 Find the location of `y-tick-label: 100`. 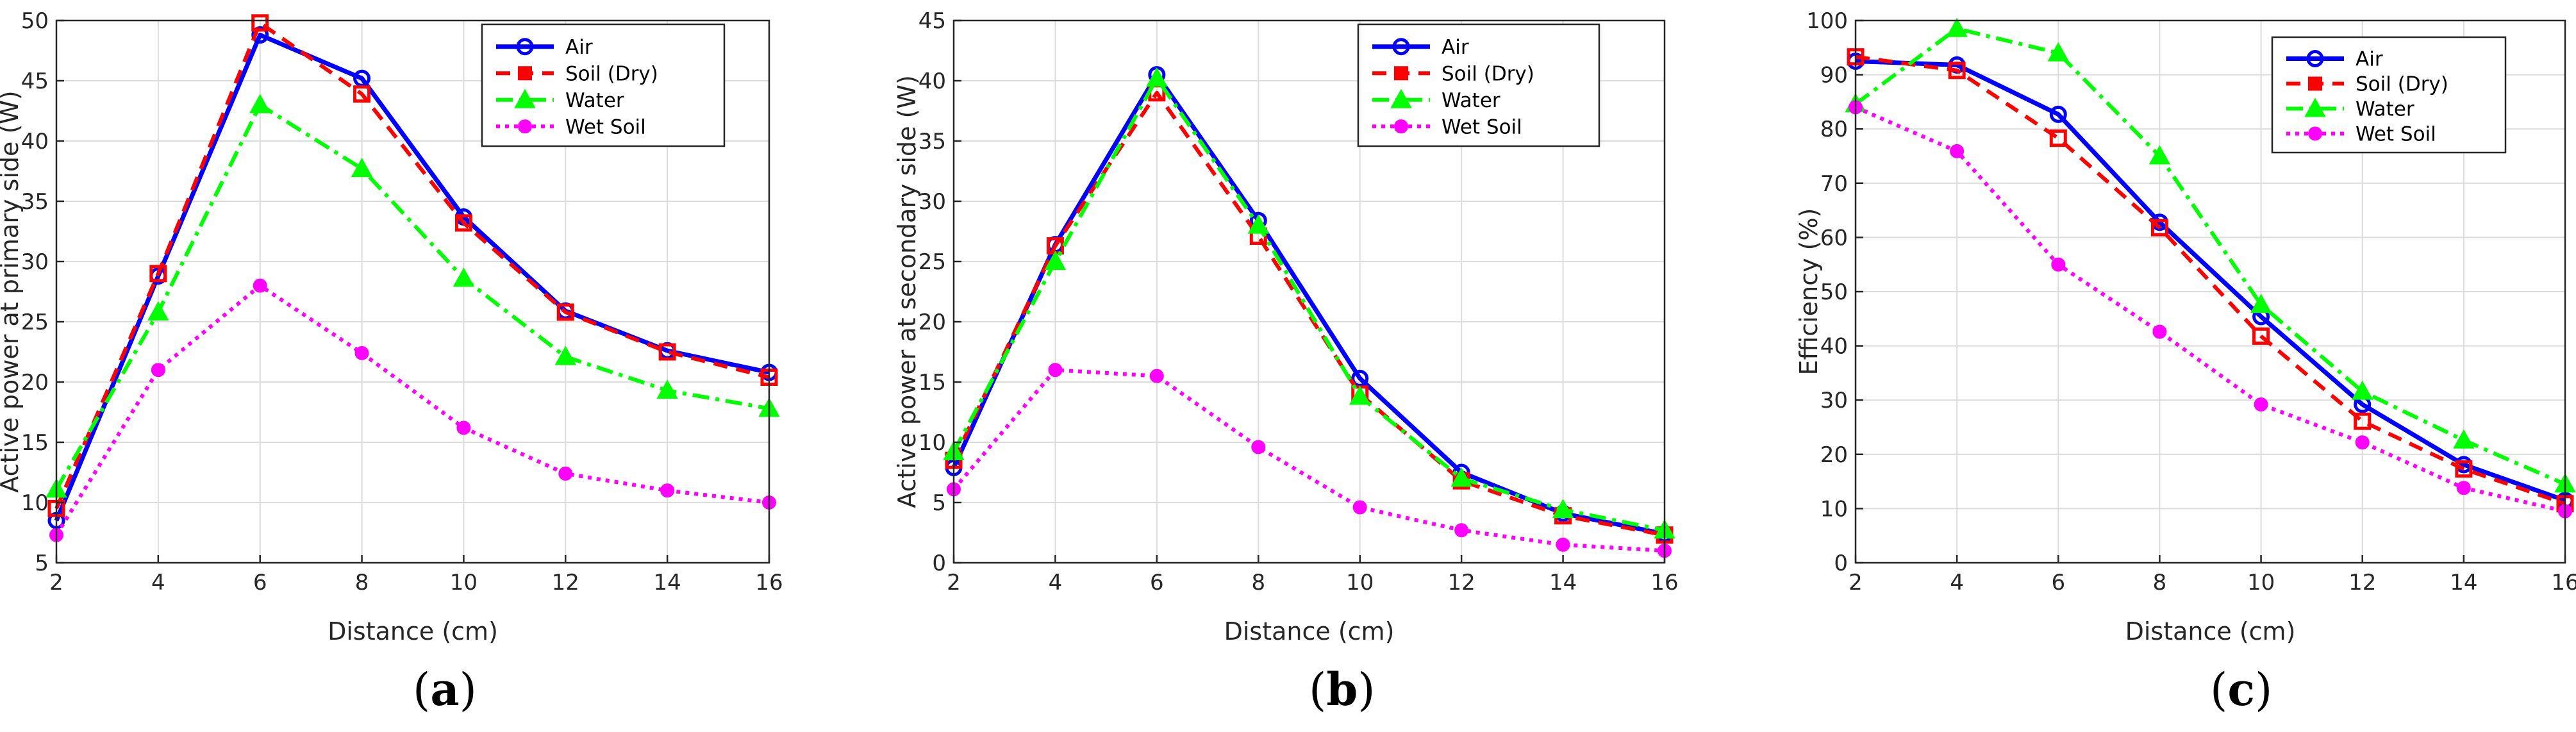

y-tick-label: 100 is located at coordinates (1827, 21).